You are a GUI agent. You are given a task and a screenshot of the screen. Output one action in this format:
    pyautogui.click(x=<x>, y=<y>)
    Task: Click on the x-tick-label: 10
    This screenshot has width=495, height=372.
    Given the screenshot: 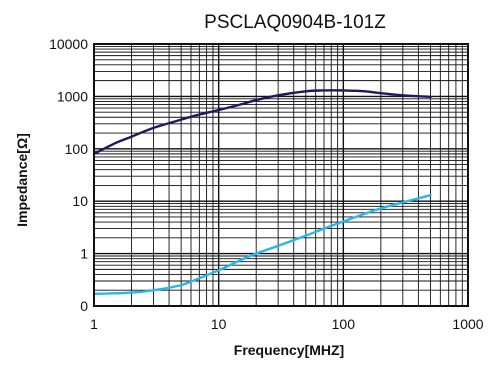 What is the action you would take?
    pyautogui.click(x=219, y=324)
    